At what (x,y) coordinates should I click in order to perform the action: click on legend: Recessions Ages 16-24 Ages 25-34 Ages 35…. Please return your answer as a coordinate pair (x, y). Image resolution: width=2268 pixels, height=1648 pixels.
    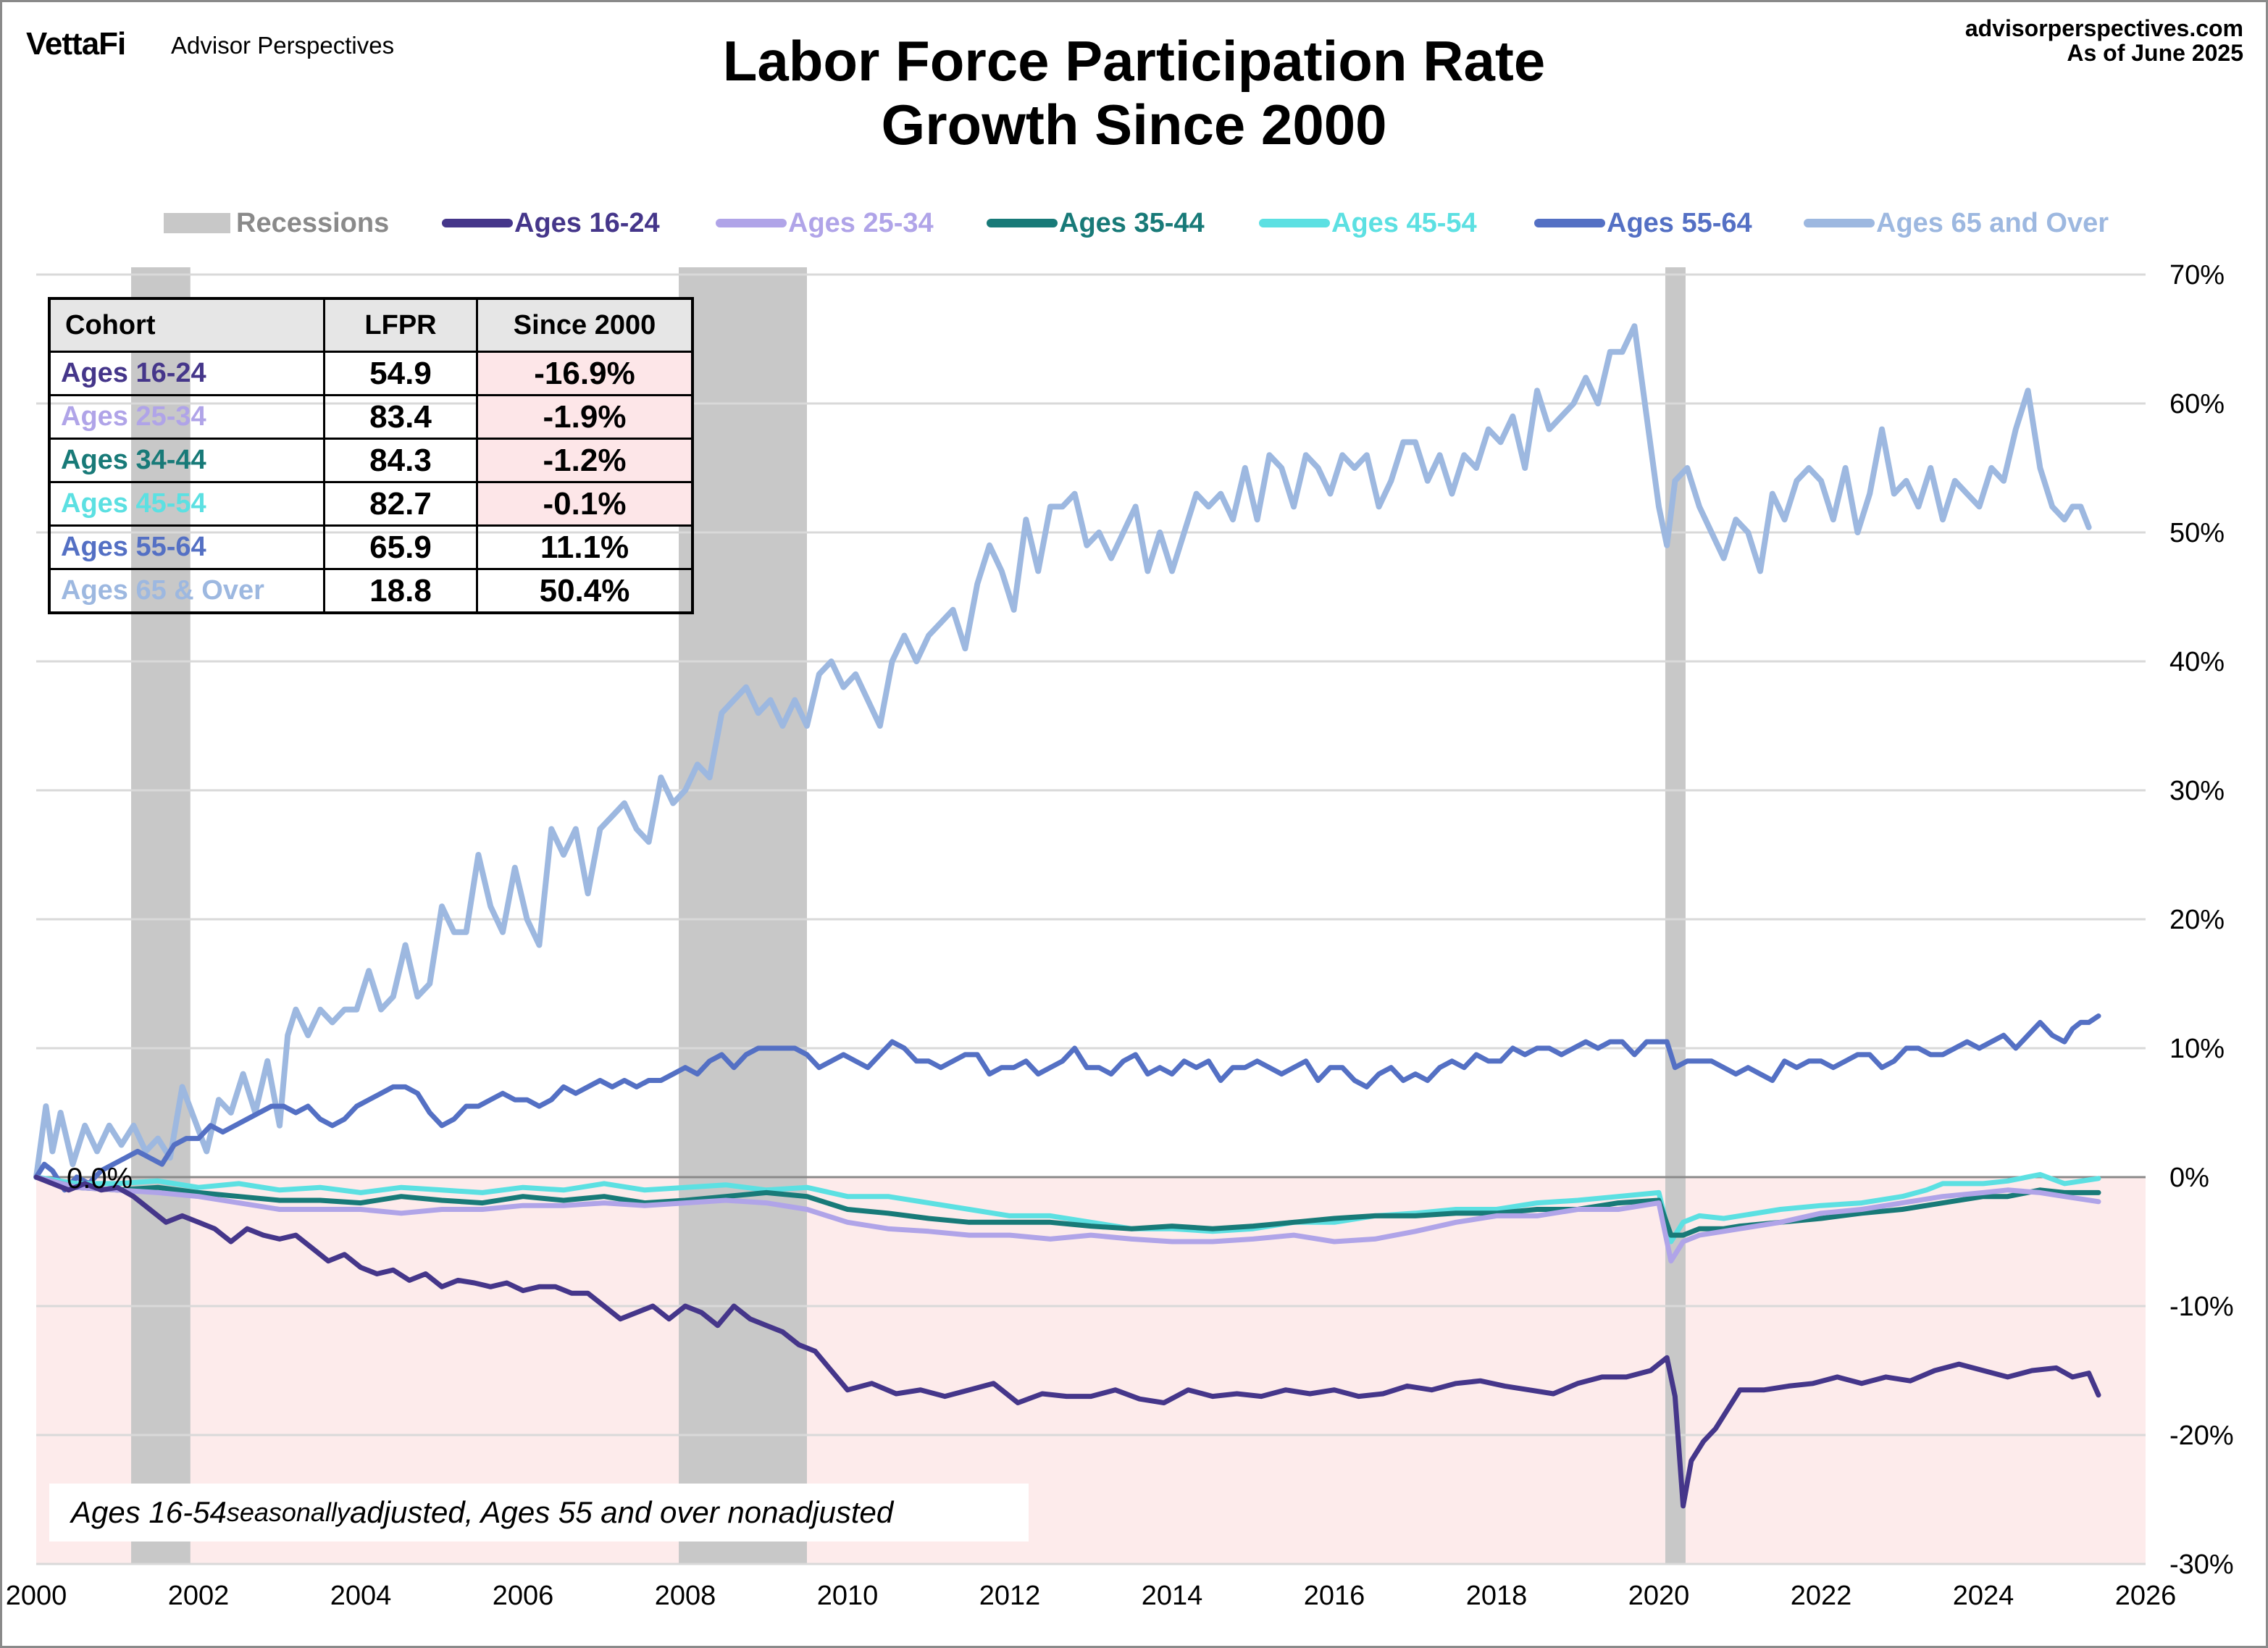
    Looking at the image, I should click on (1134, 223).